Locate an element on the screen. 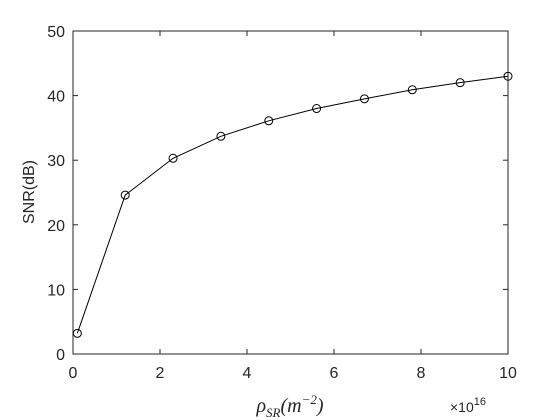  x-label-part: −2 is located at coordinates (310, 399).